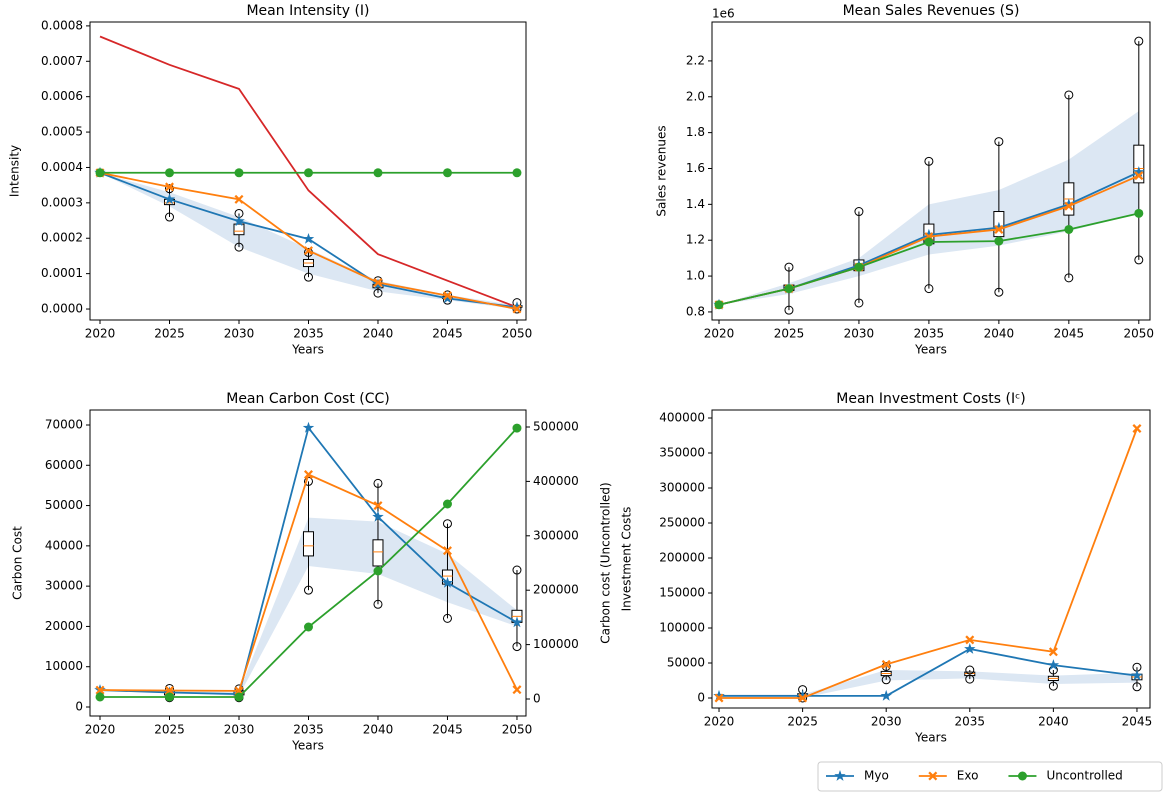 The height and width of the screenshot is (793, 1165). What do you see at coordinates (695, 60) in the screenshot?
I see `y-tick-label: 2.2` at bounding box center [695, 60].